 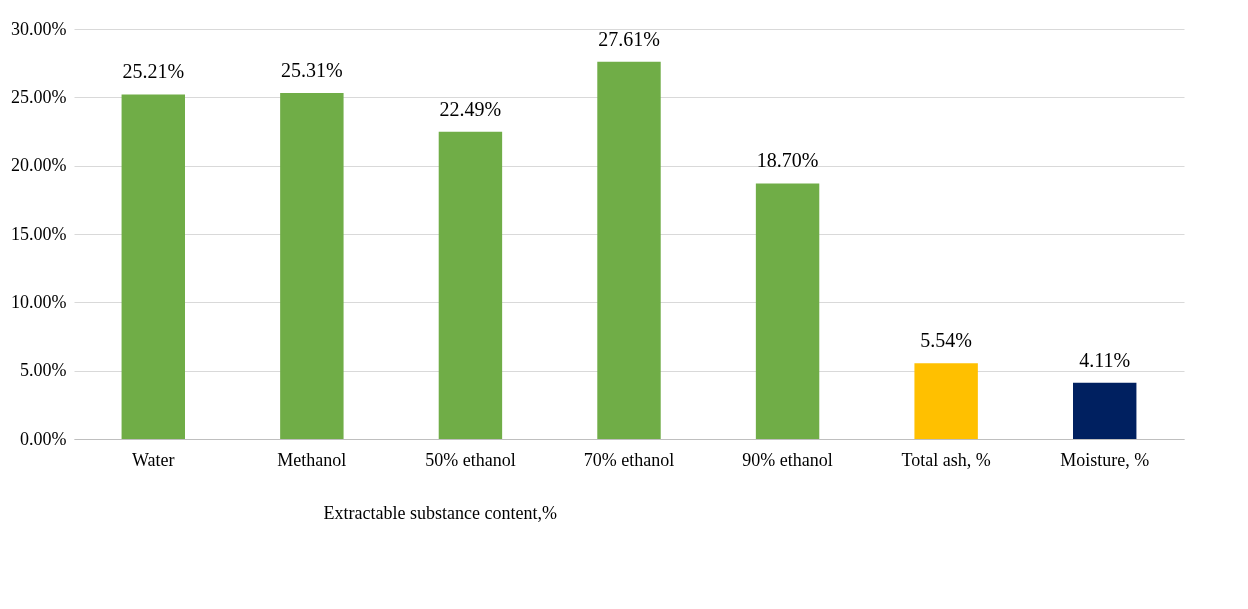 What do you see at coordinates (153, 459) in the screenshot?
I see `x-tick-label: Water` at bounding box center [153, 459].